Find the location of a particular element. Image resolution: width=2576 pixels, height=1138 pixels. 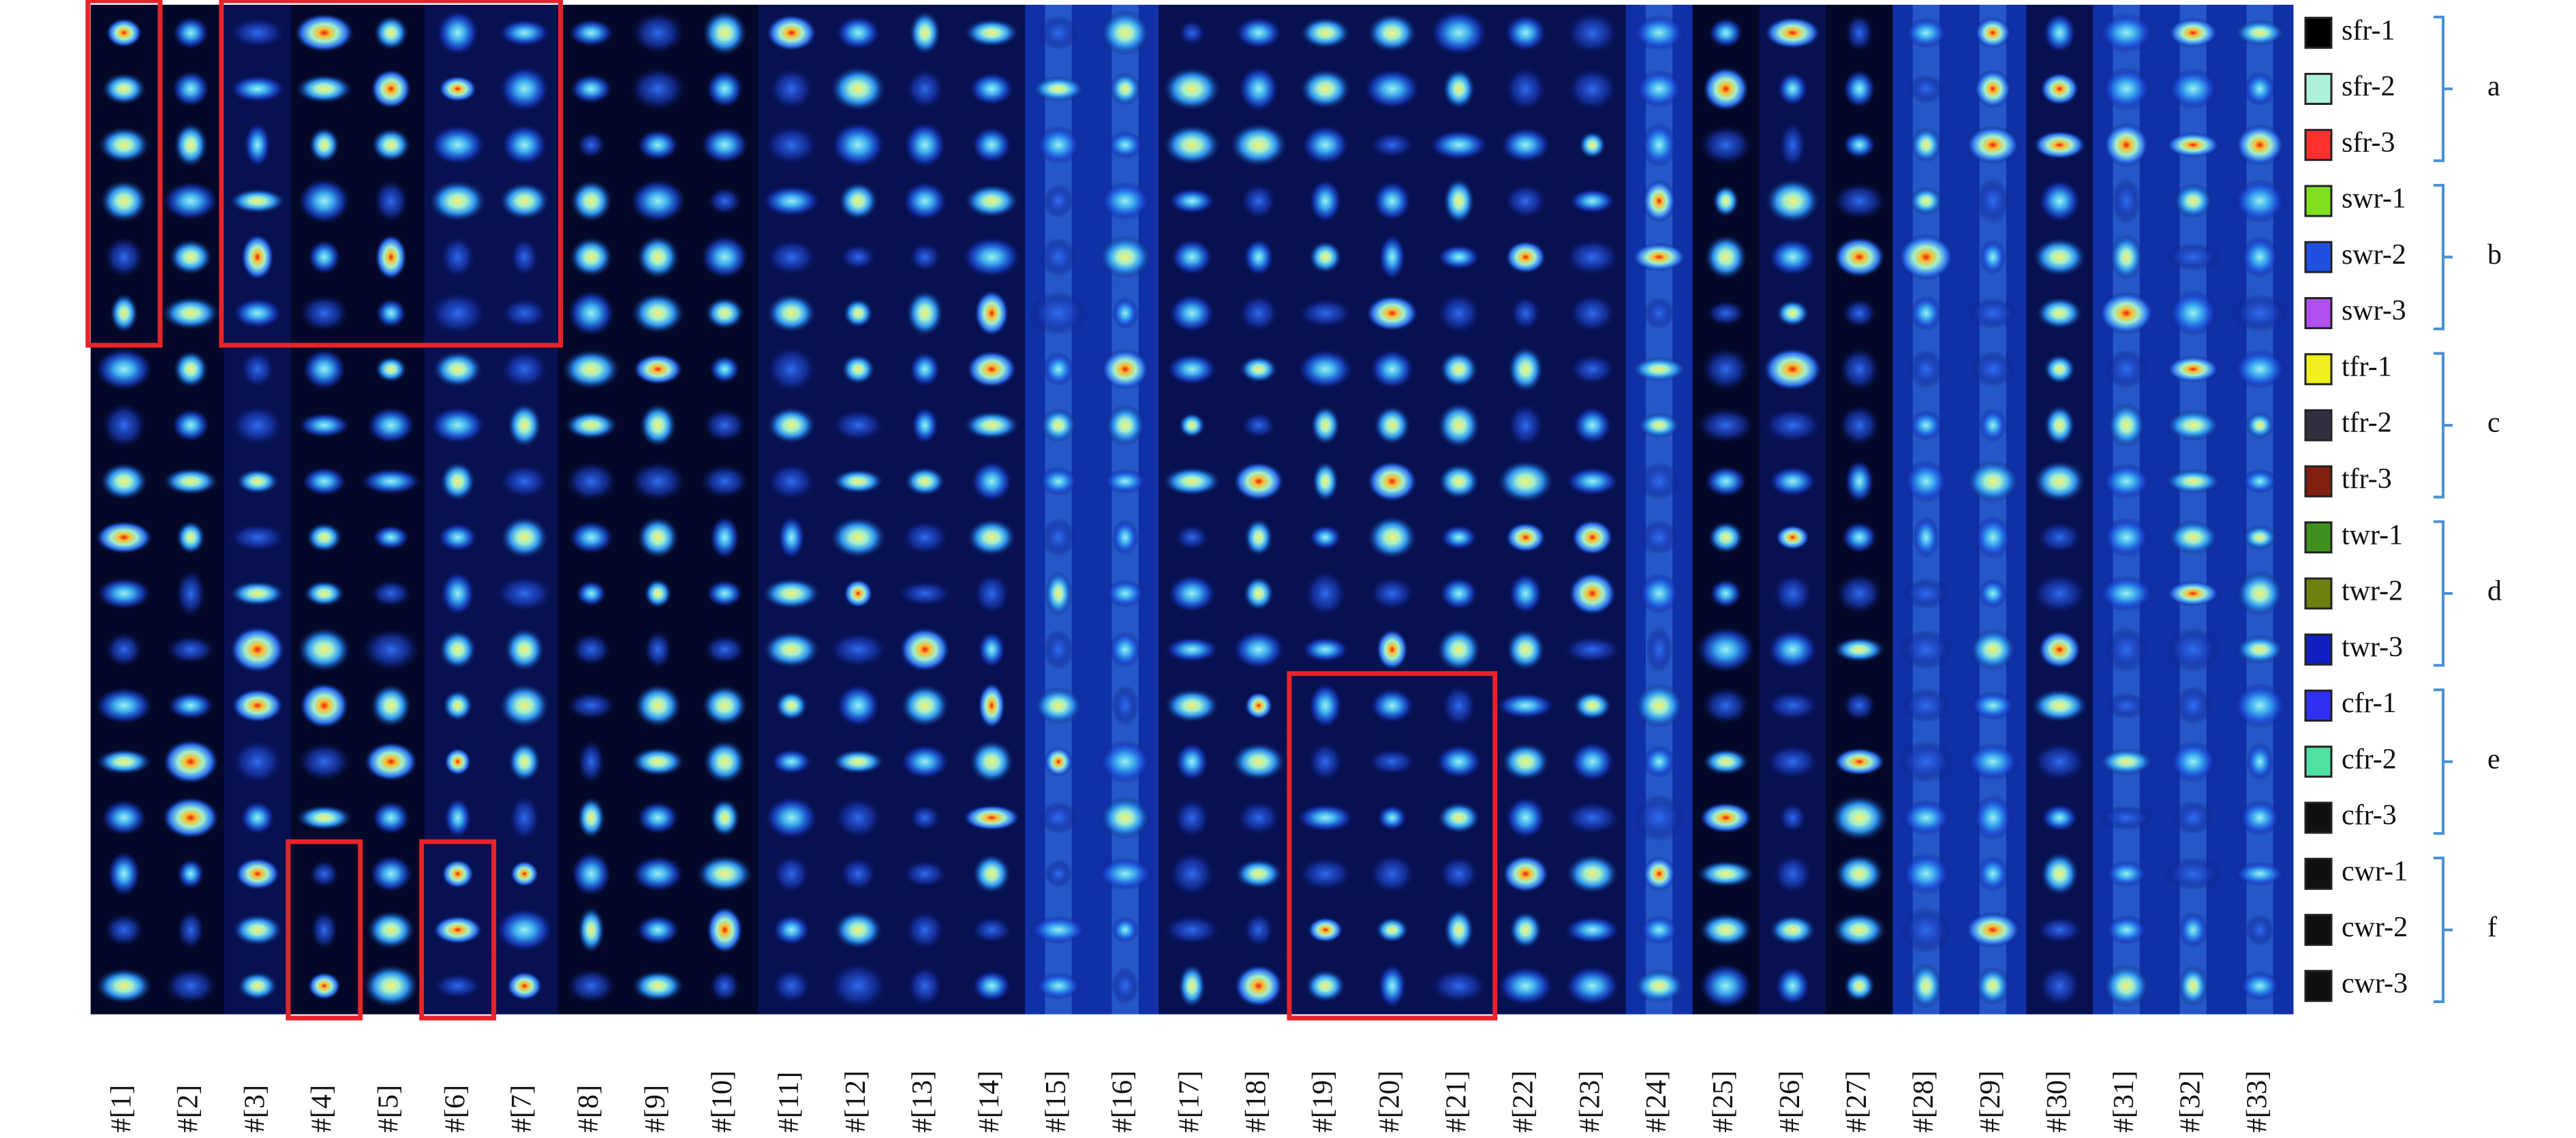

column-label: #[32] is located at coordinates (2191, 1102).